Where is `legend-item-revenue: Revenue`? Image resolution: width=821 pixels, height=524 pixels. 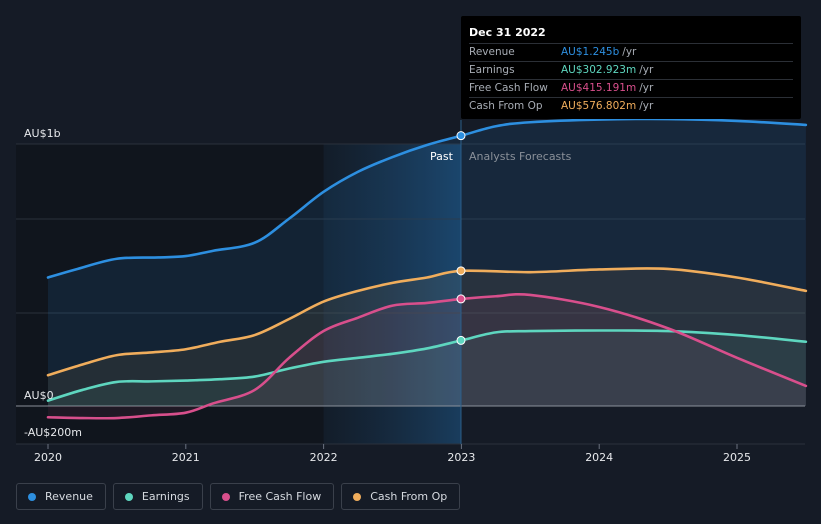
legend-item-revenue: Revenue is located at coordinates (61, 496).